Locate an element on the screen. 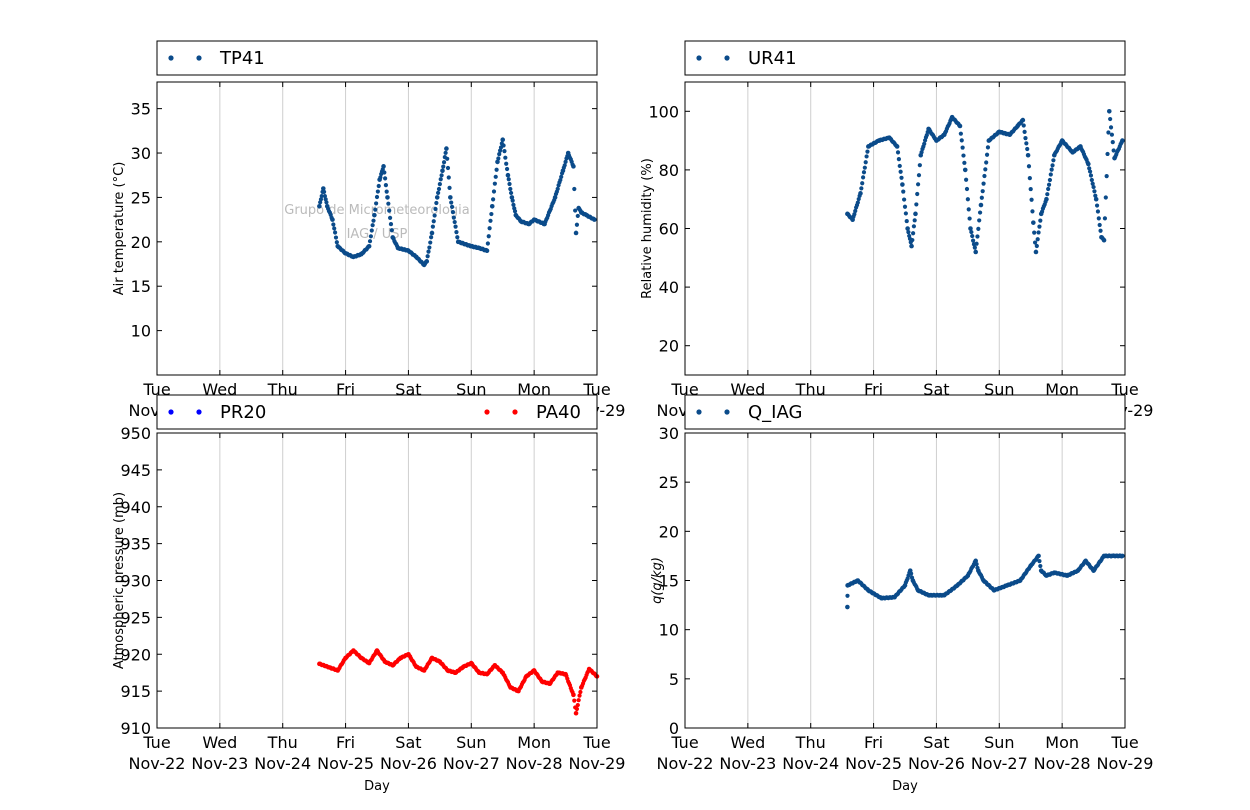 The width and height of the screenshot is (1250, 810). legend: UR41 is located at coordinates (905, 58).